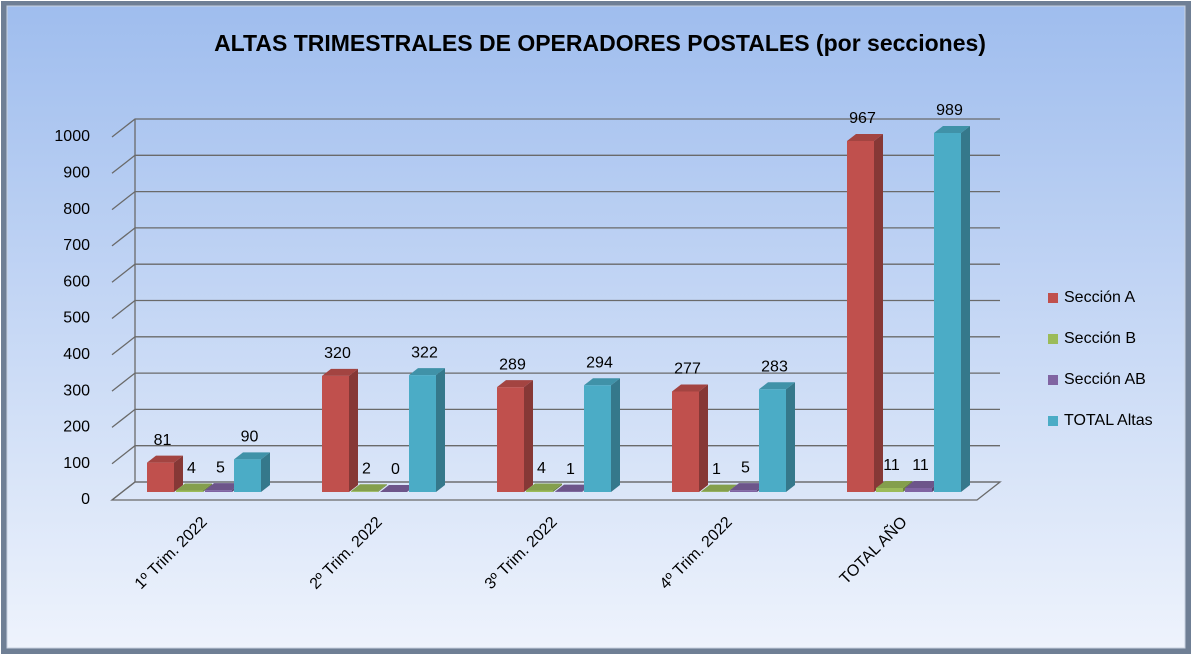 This screenshot has width=1192, height=660. Describe the element at coordinates (85, 499) in the screenshot. I see `y-tick-label: 0` at that location.